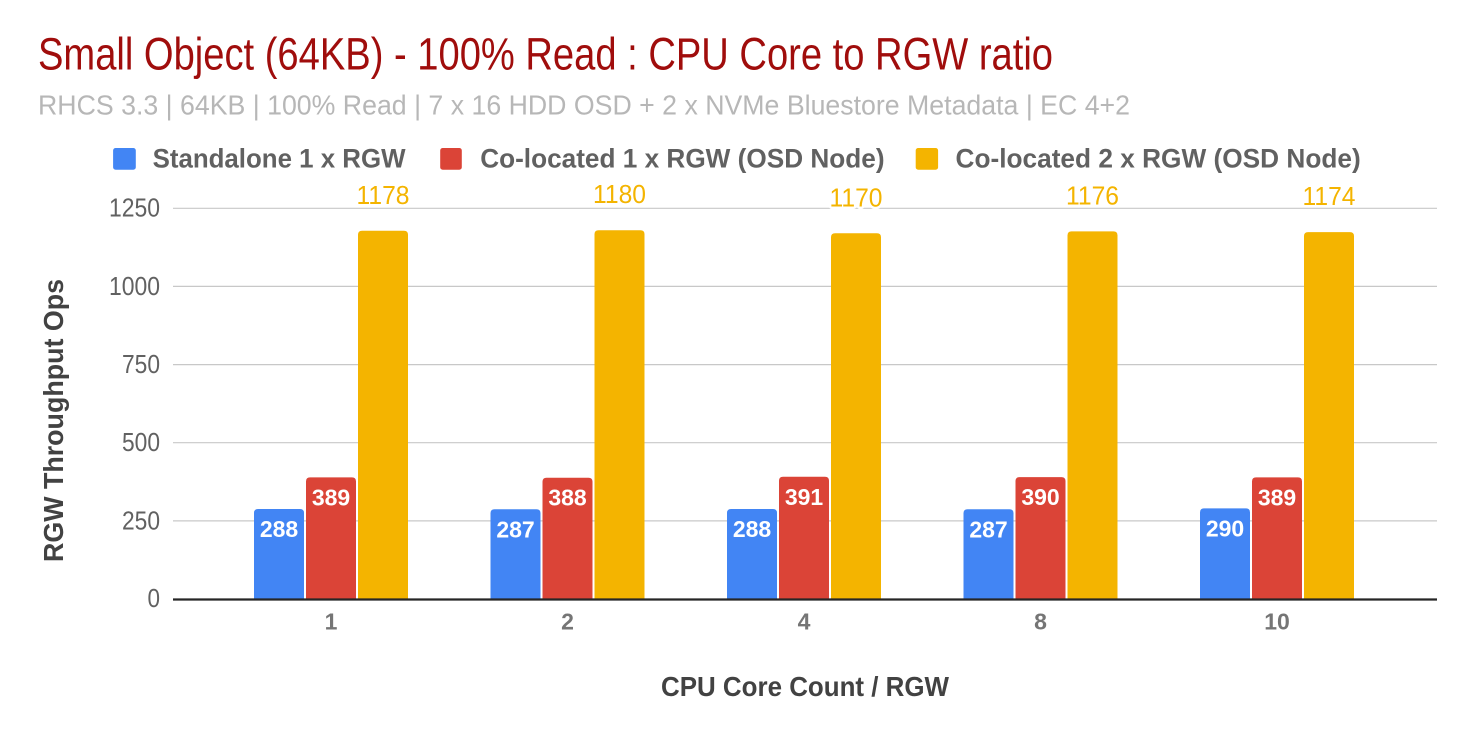 Image resolution: width=1474 pixels, height=742 pixels. I want to click on svg-text: 1180, so click(619, 194).